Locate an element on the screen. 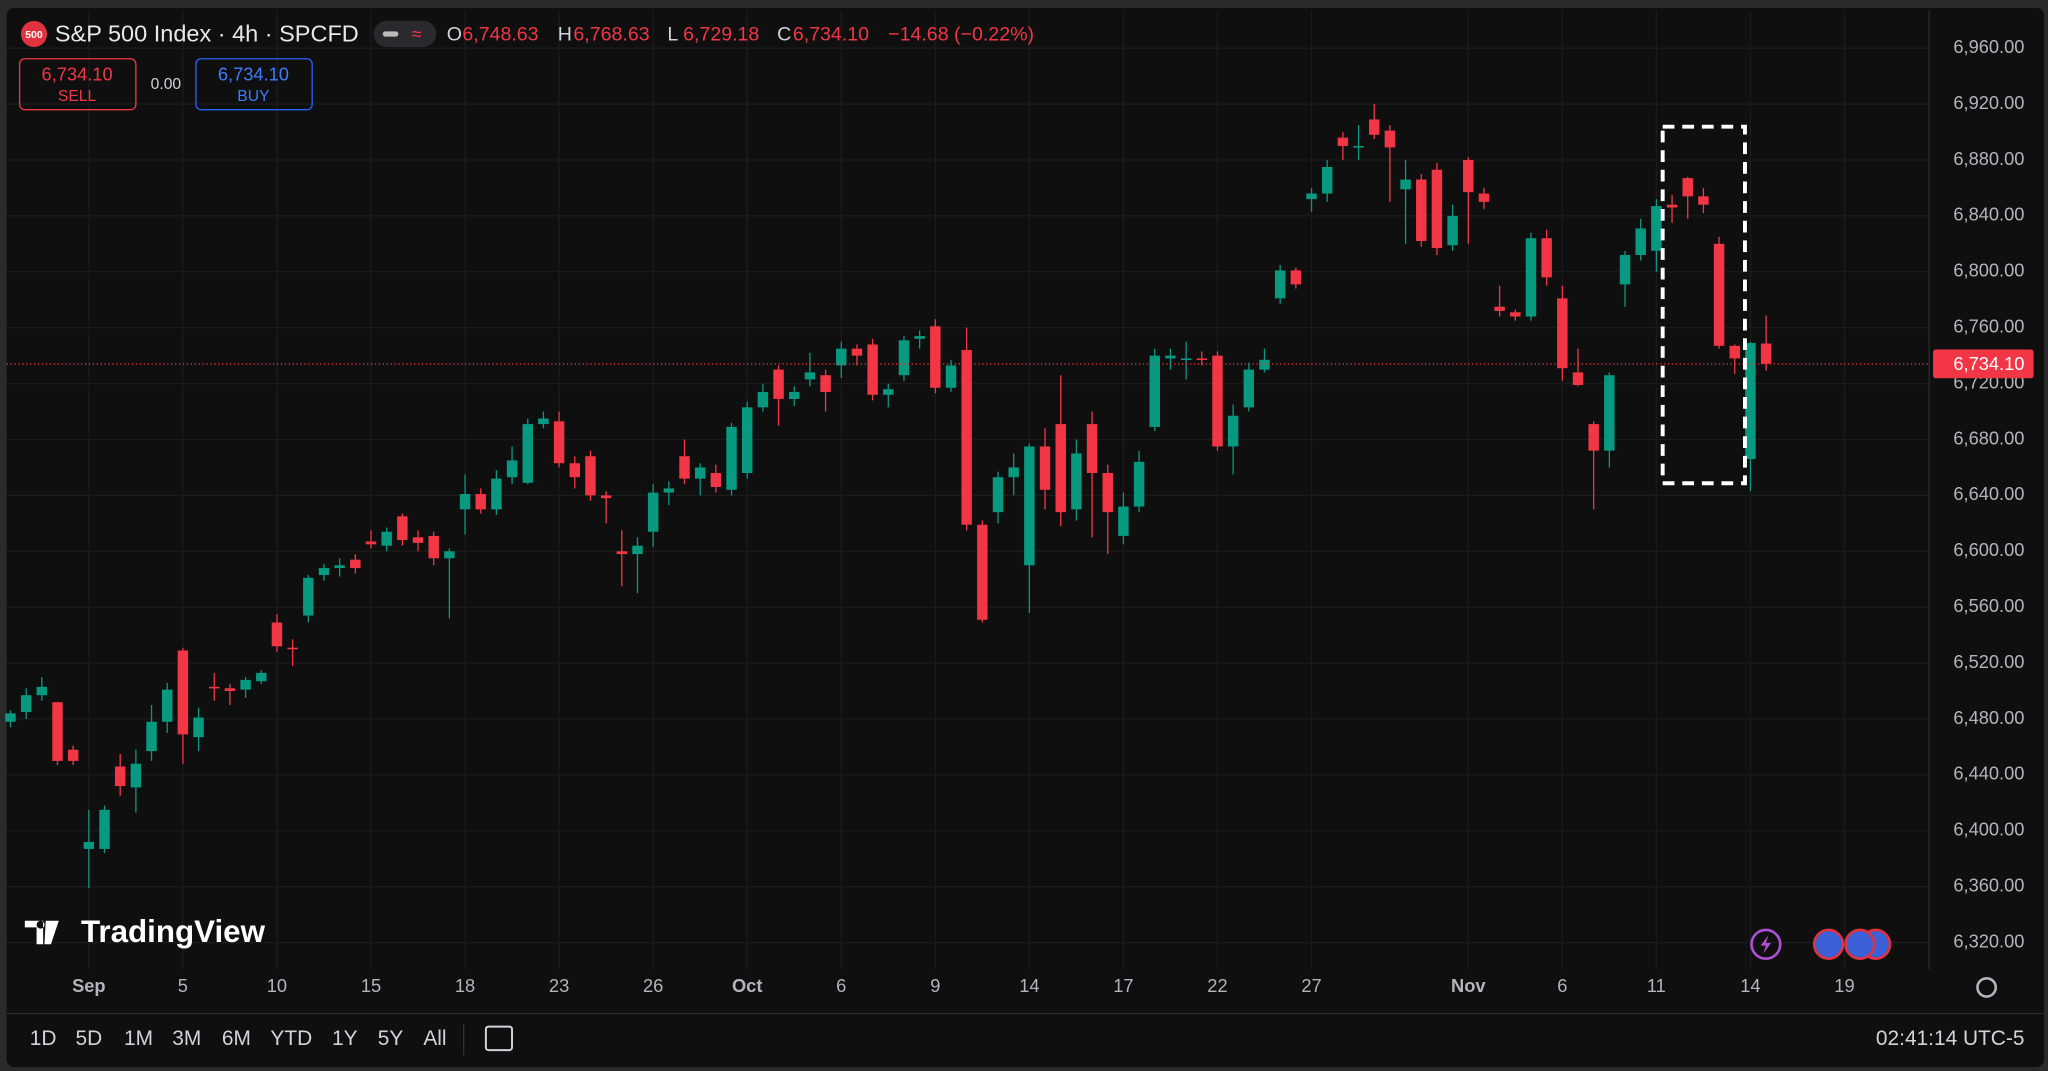  y-tick-label: 6,840.00 is located at coordinates (1988, 214).